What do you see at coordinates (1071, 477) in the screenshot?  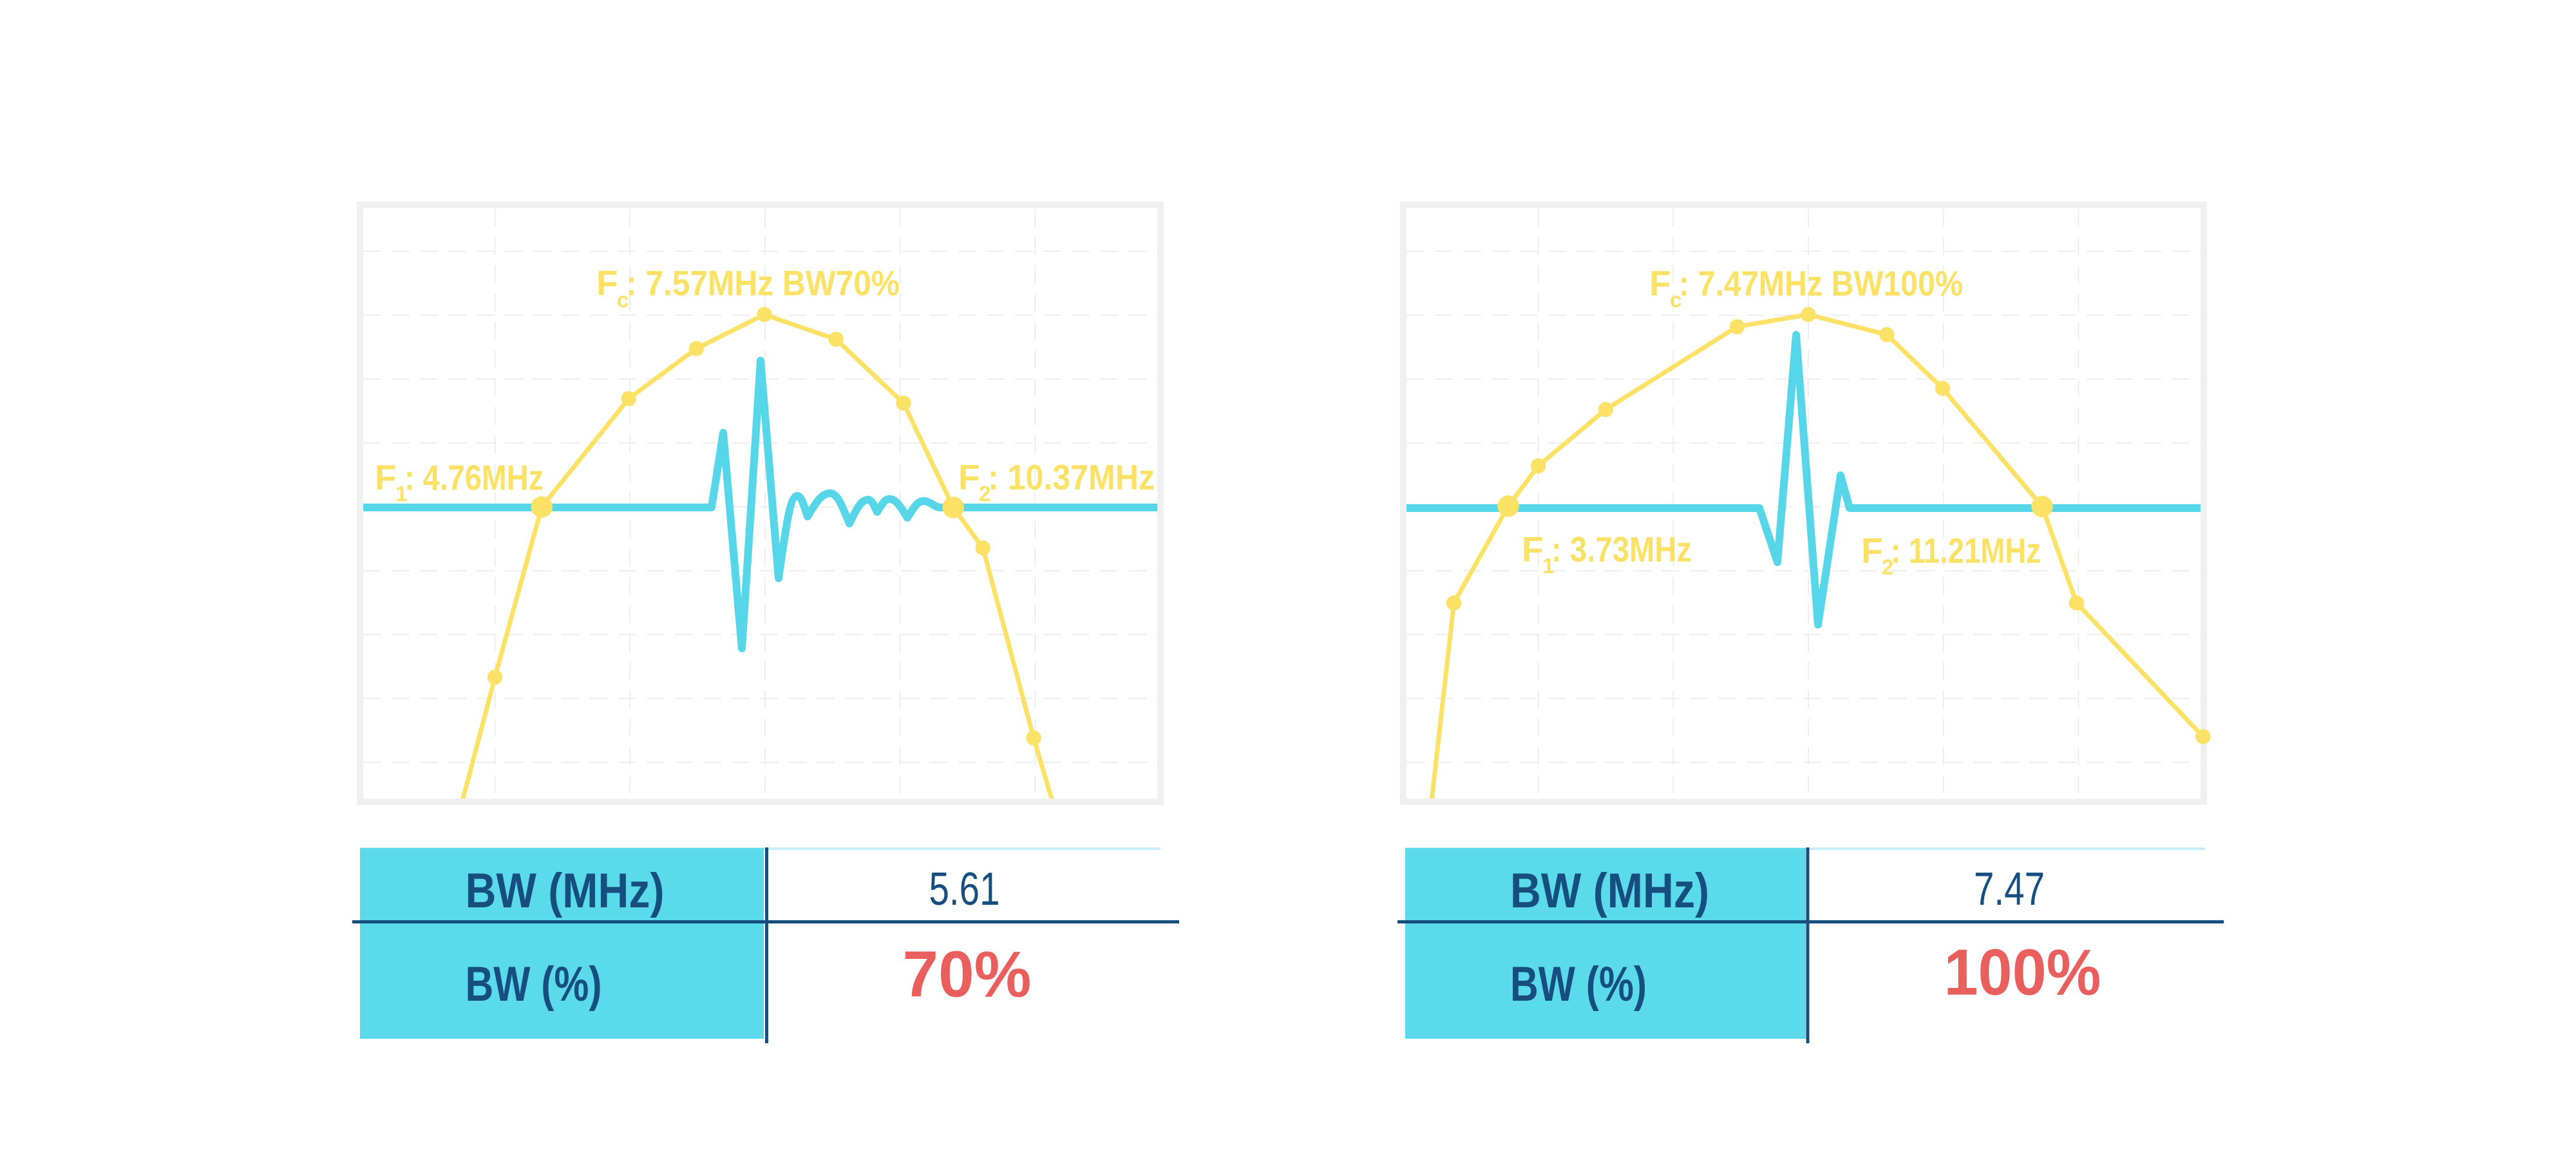 I see `svg-text:: 10.37MHz: : 10.37MHz` at bounding box center [1071, 477].